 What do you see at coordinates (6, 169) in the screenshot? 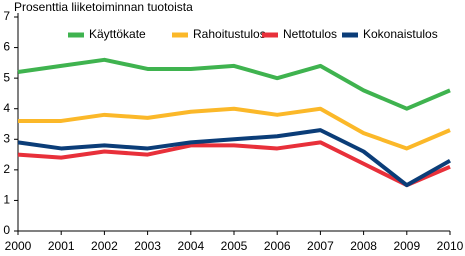
I see `y-tick-label: 2` at bounding box center [6, 169].